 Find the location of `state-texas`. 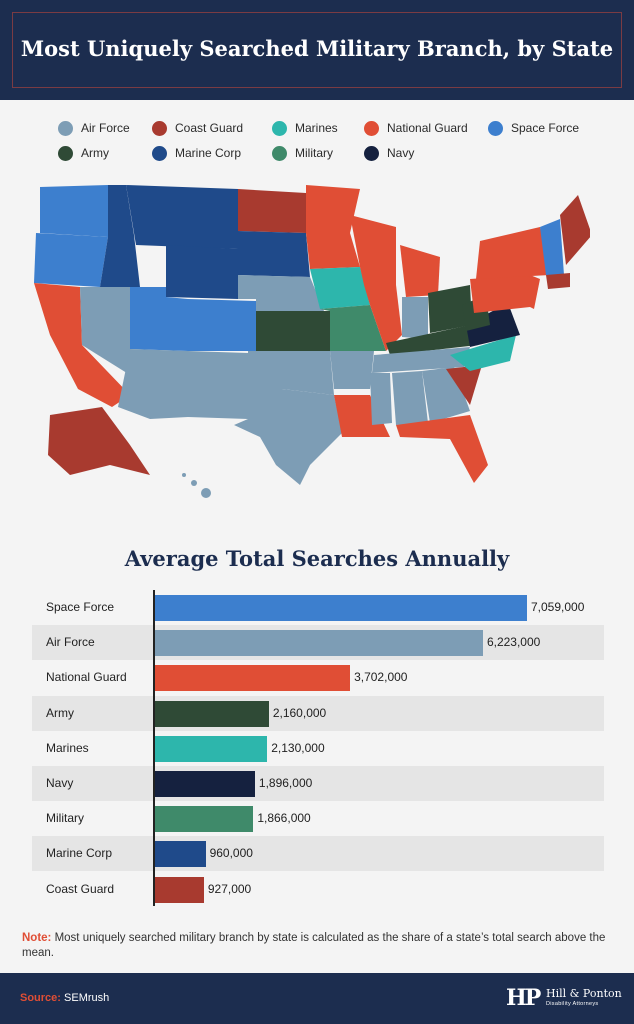

state-texas is located at coordinates (288, 422).